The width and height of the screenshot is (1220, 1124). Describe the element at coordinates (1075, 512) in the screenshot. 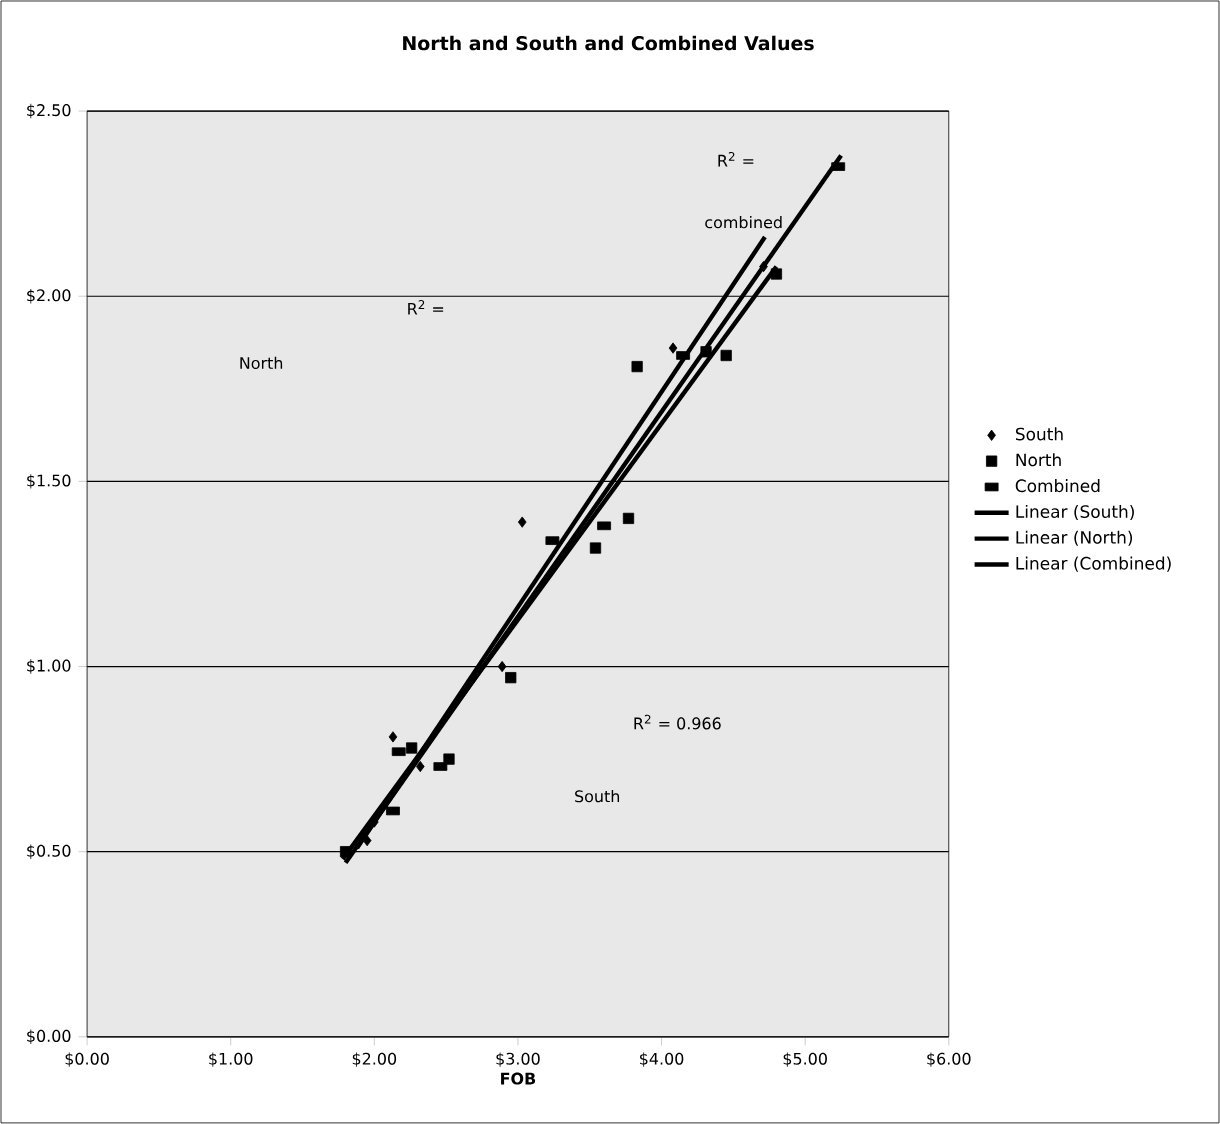

I see `legend-label: Linear (South)` at that location.